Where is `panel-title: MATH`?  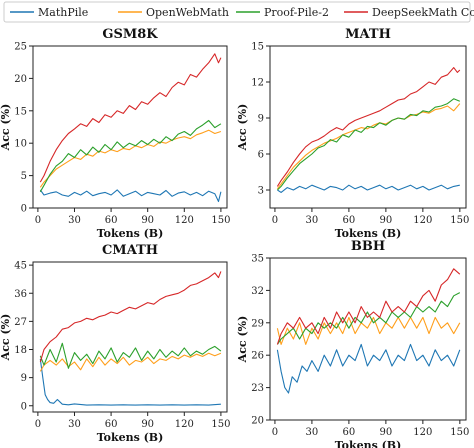
panel-title: MATH is located at coordinates (368, 34).